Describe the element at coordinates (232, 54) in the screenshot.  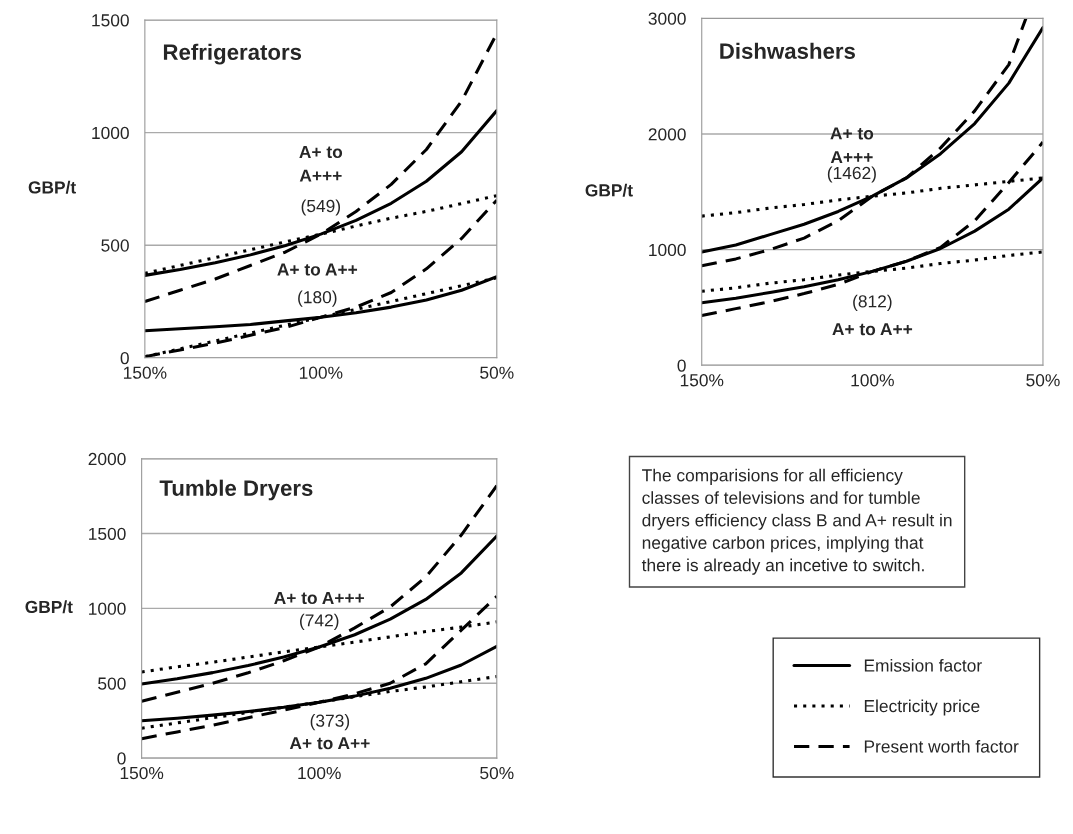
I see `text: Refrigerators` at that location.